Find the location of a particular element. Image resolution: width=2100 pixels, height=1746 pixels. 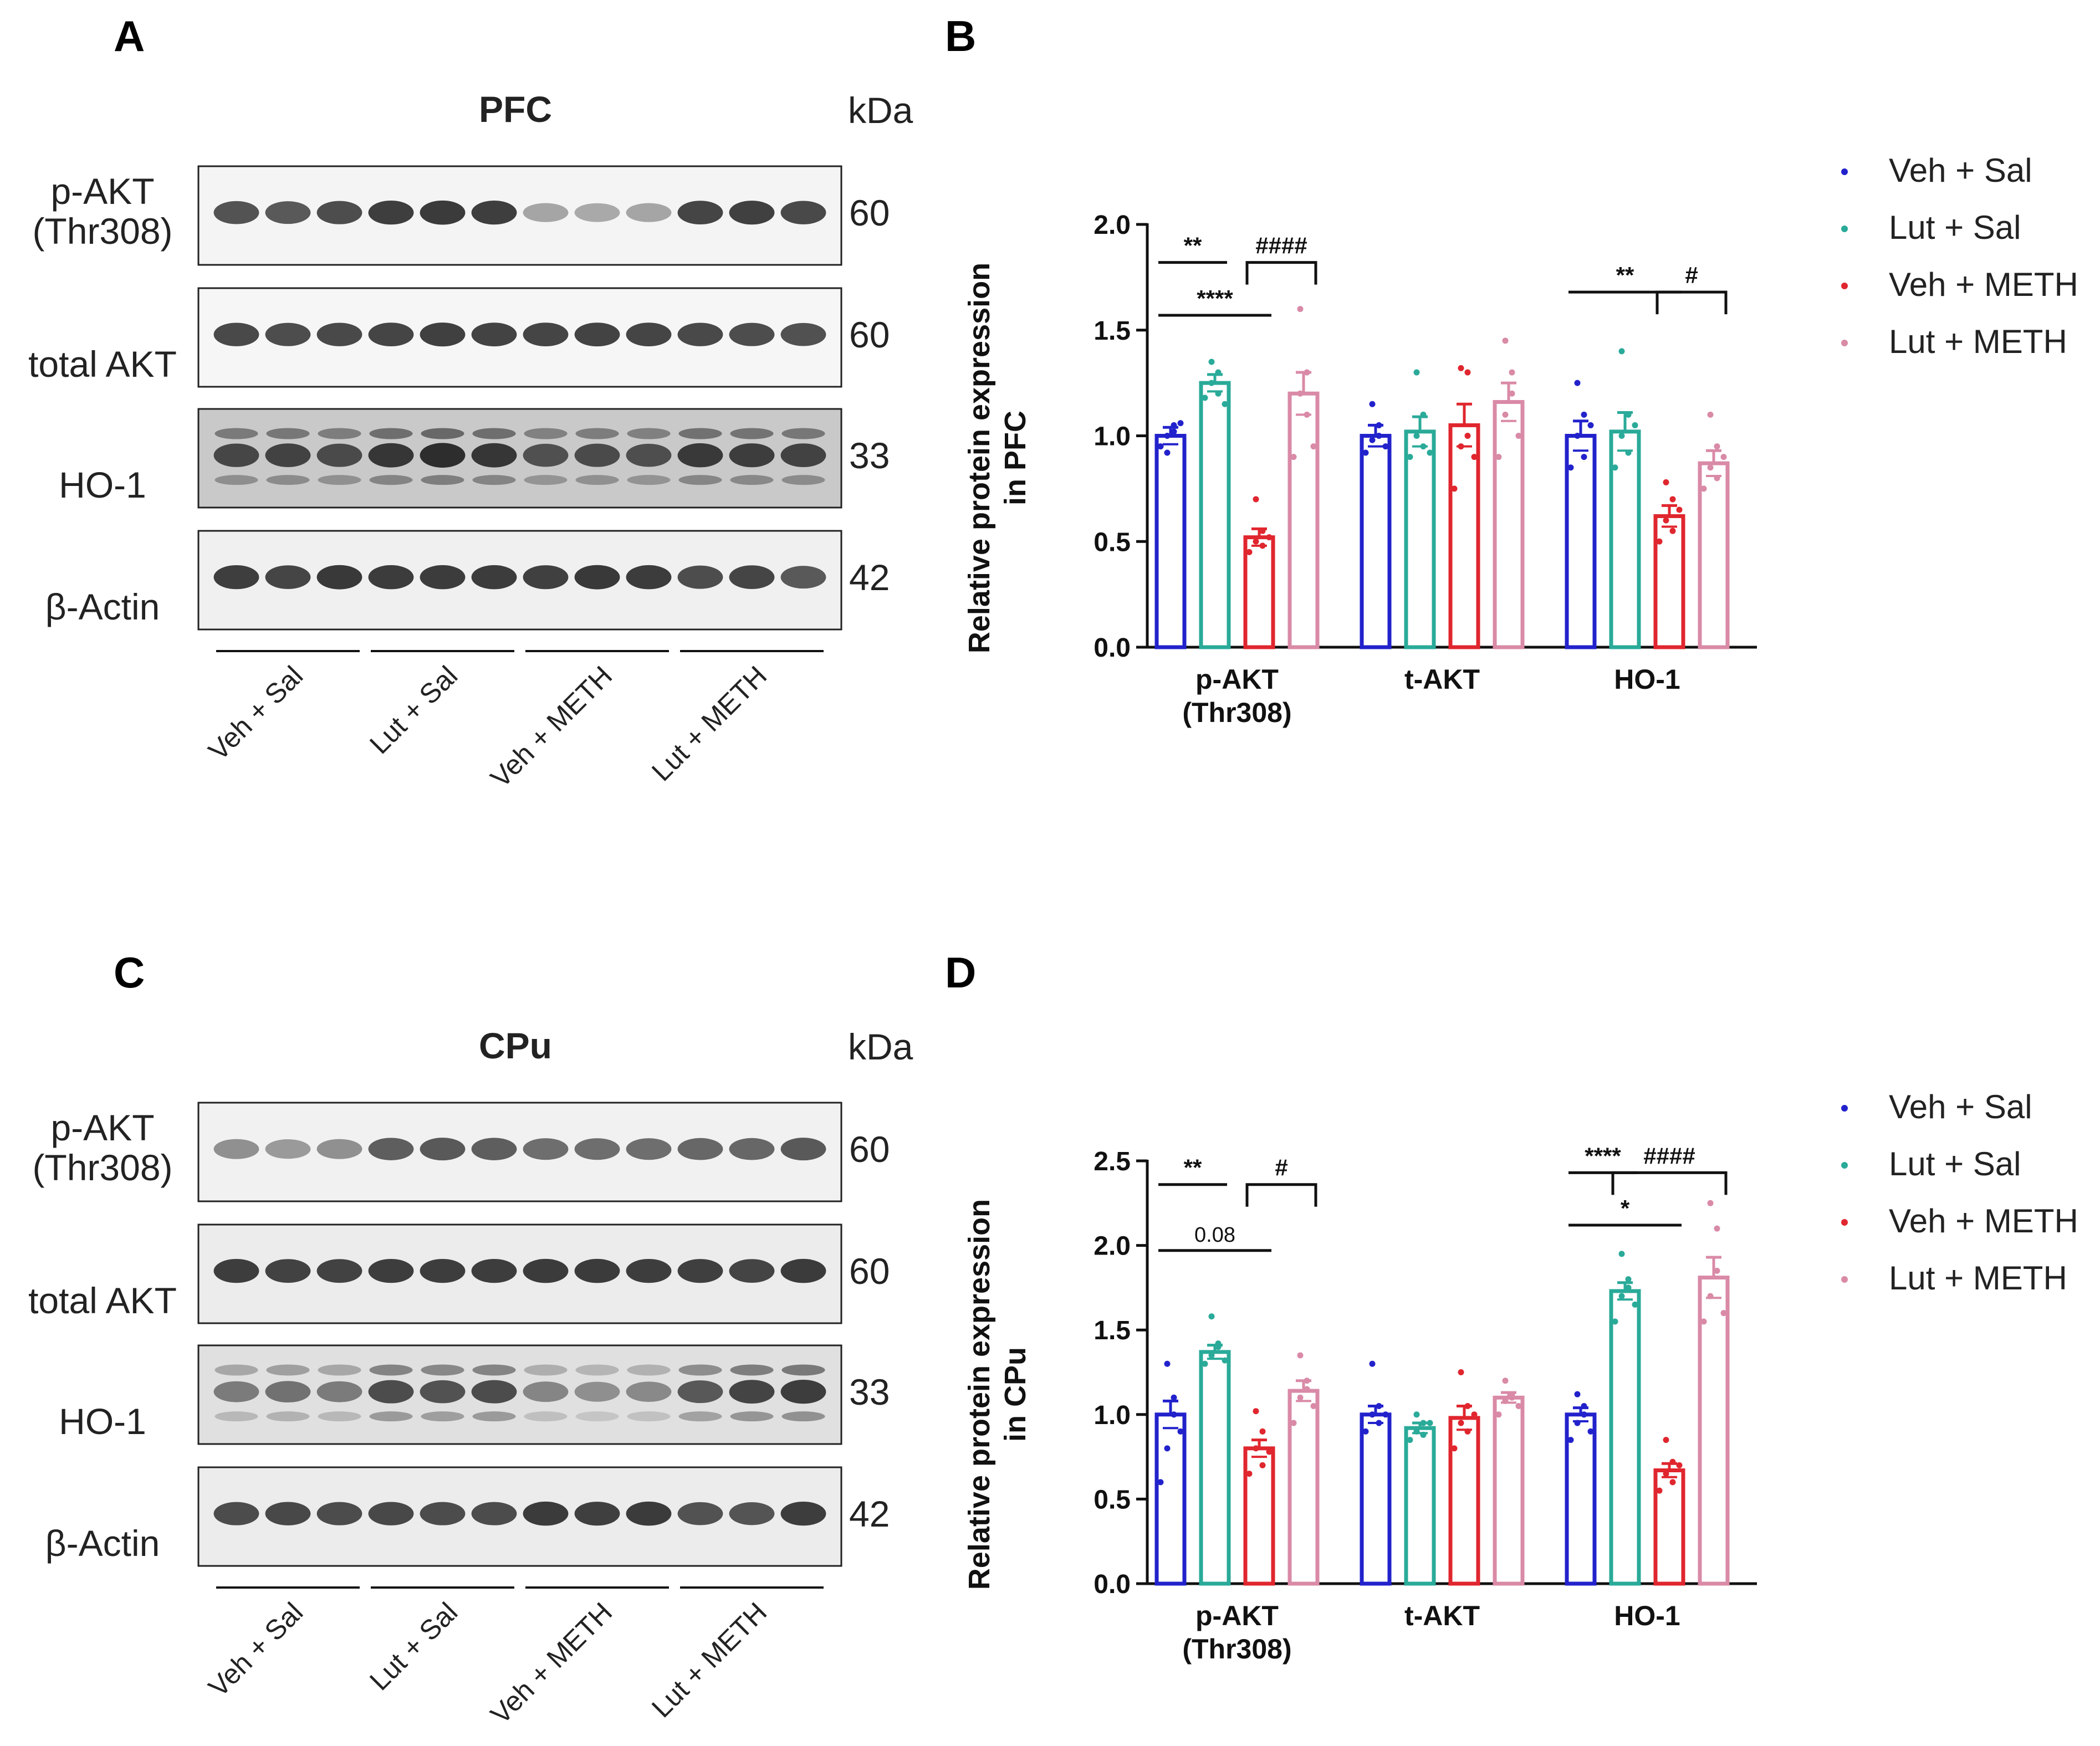

significance-label: ** is located at coordinates (1193, 246).